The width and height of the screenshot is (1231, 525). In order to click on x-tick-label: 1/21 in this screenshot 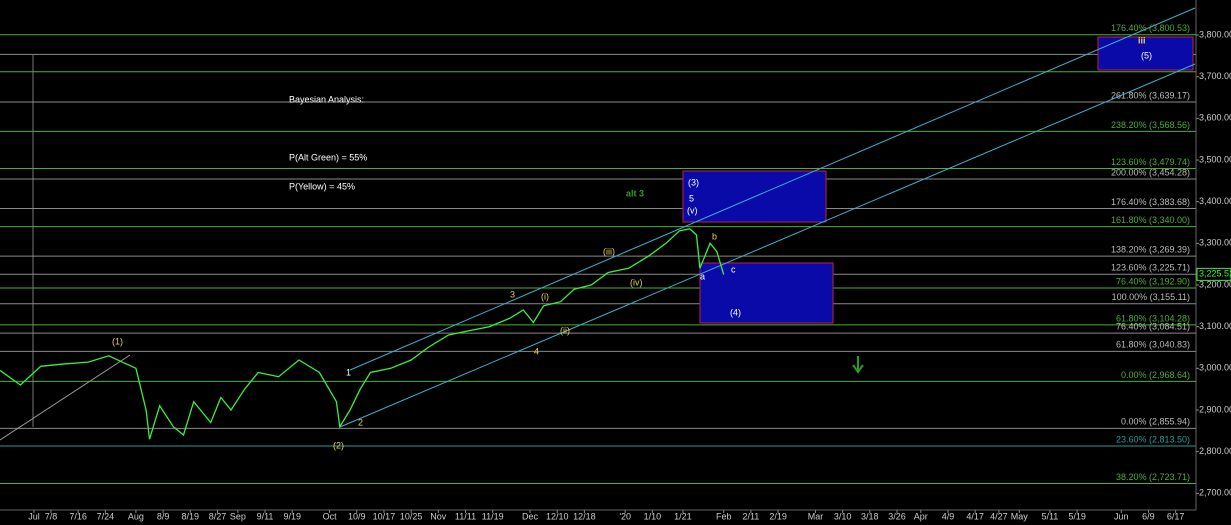, I will do `click(683, 516)`.